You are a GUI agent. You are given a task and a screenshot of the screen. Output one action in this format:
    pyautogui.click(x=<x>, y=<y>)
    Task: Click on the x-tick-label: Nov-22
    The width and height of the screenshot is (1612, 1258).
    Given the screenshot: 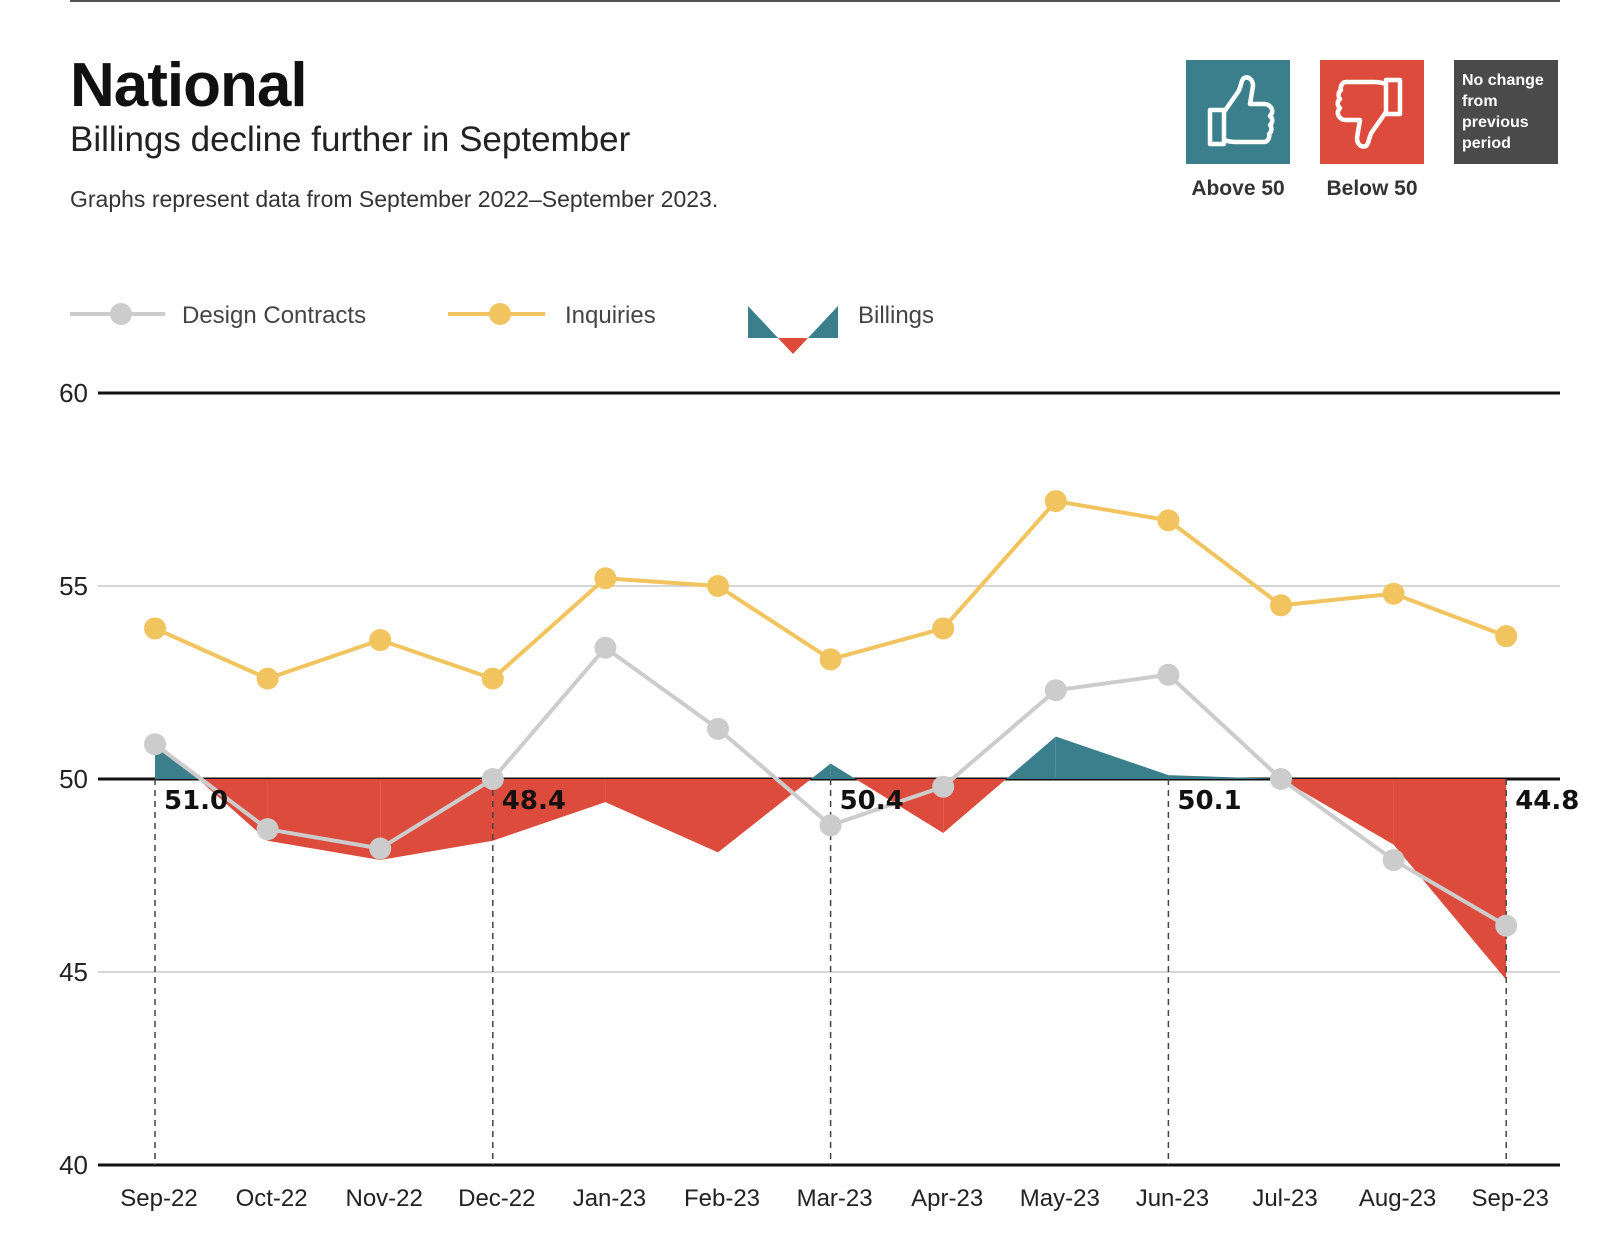 What is the action you would take?
    pyautogui.click(x=384, y=1198)
    